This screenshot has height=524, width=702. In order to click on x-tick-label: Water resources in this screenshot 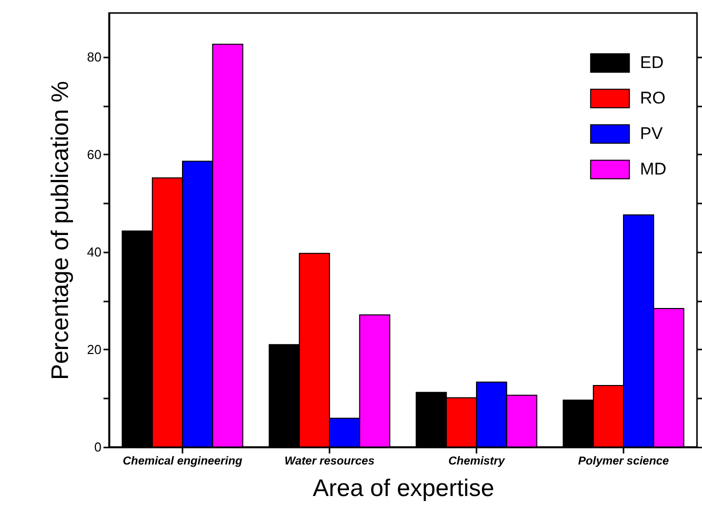, I will do `click(329, 462)`.